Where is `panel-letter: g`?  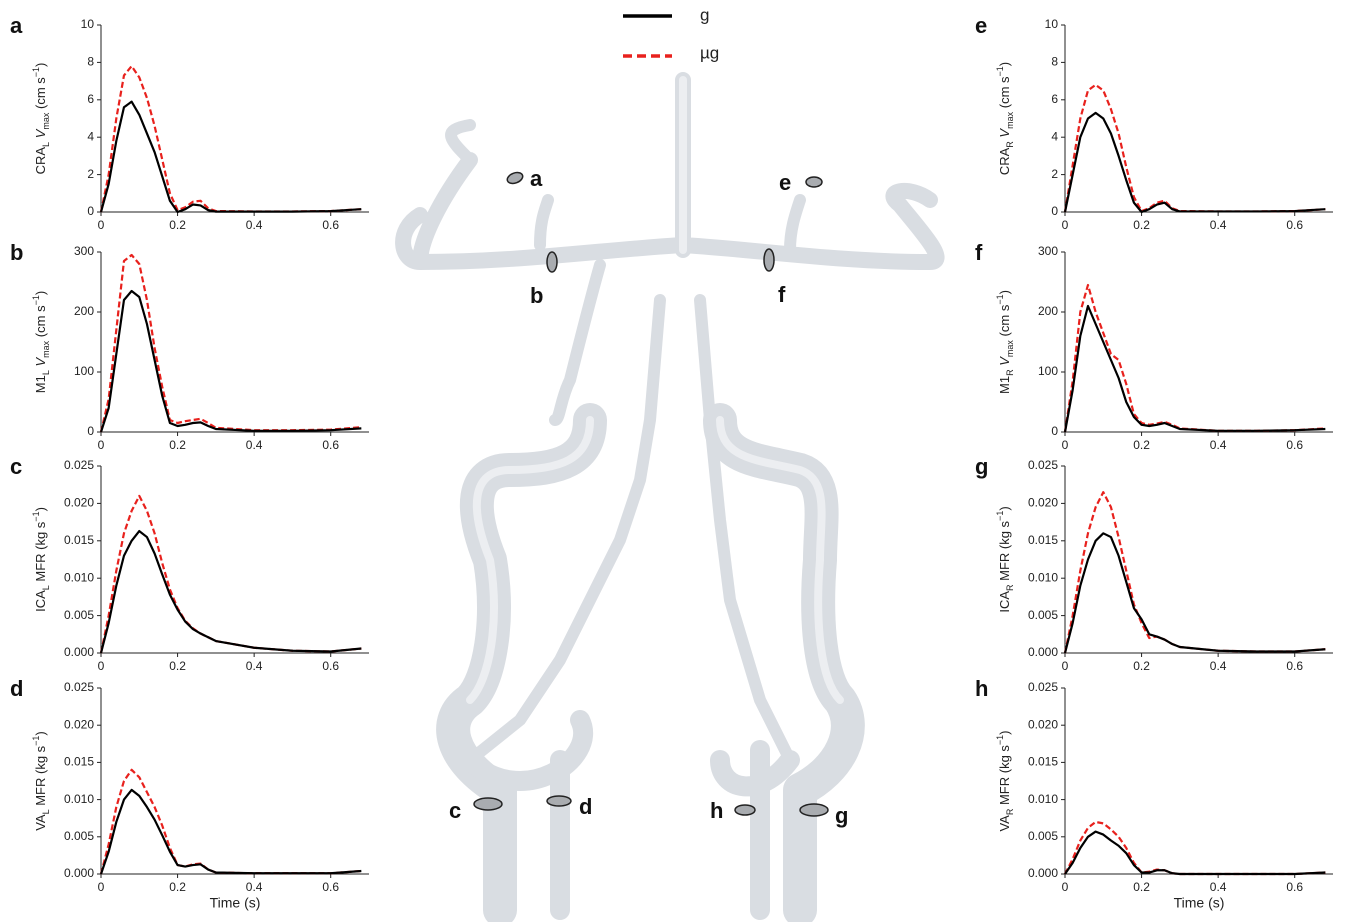 panel-letter: g is located at coordinates (981, 466).